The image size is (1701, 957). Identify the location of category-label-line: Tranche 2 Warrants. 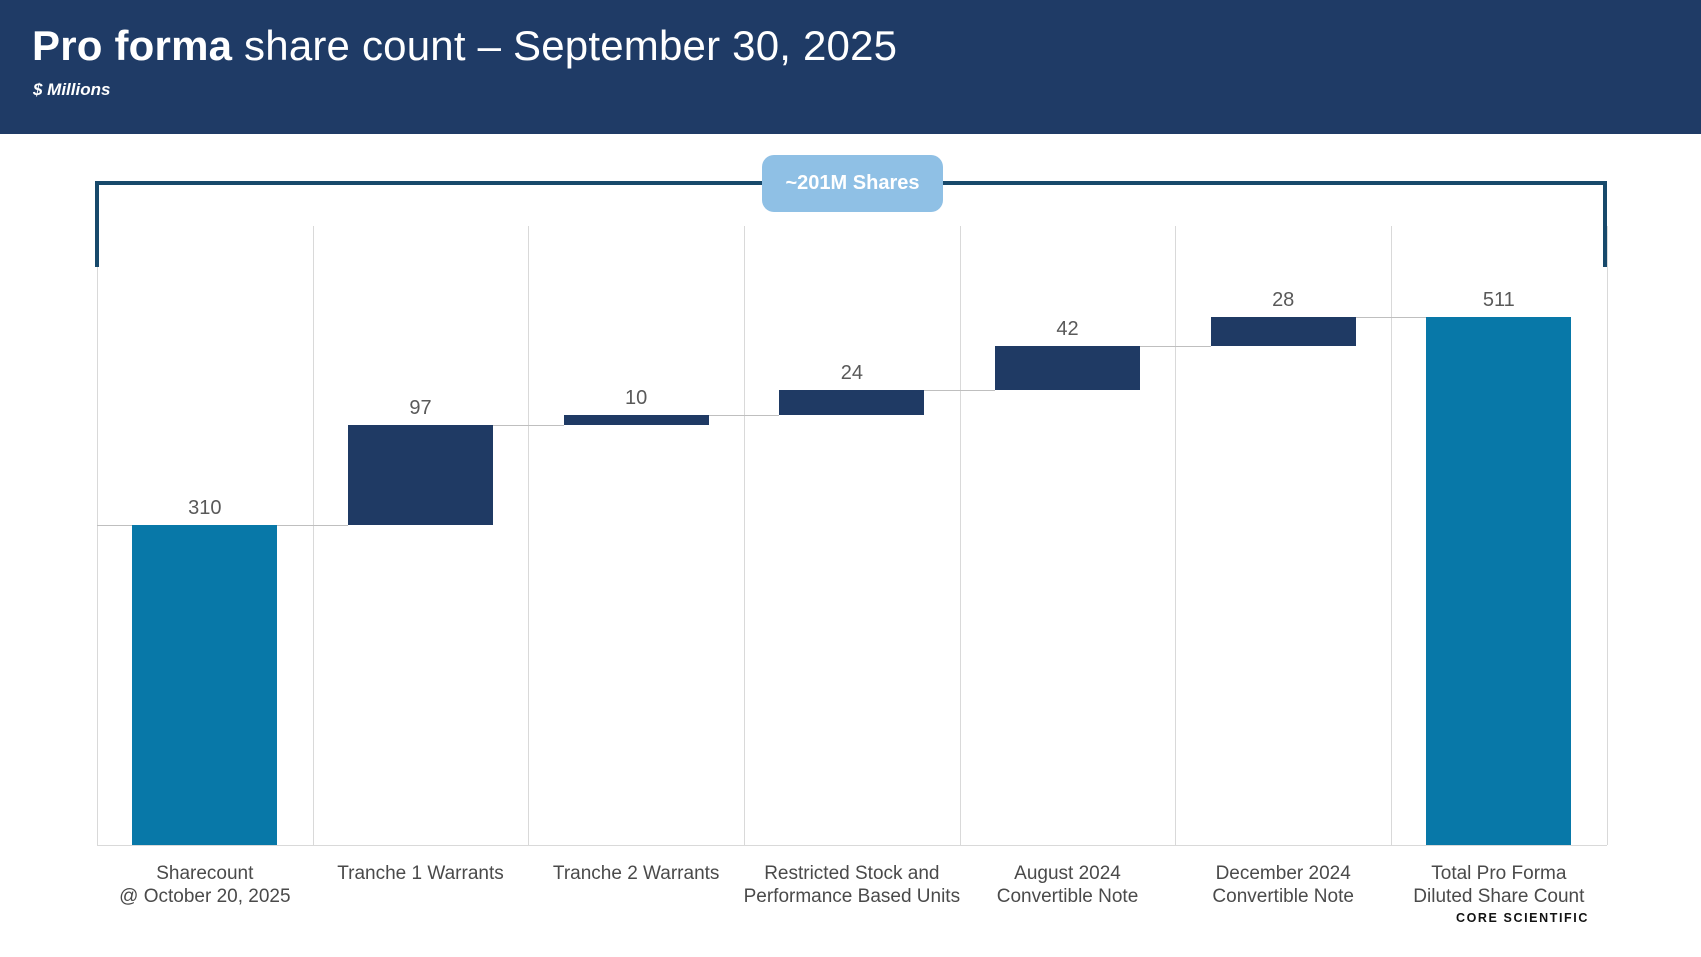
(636, 873).